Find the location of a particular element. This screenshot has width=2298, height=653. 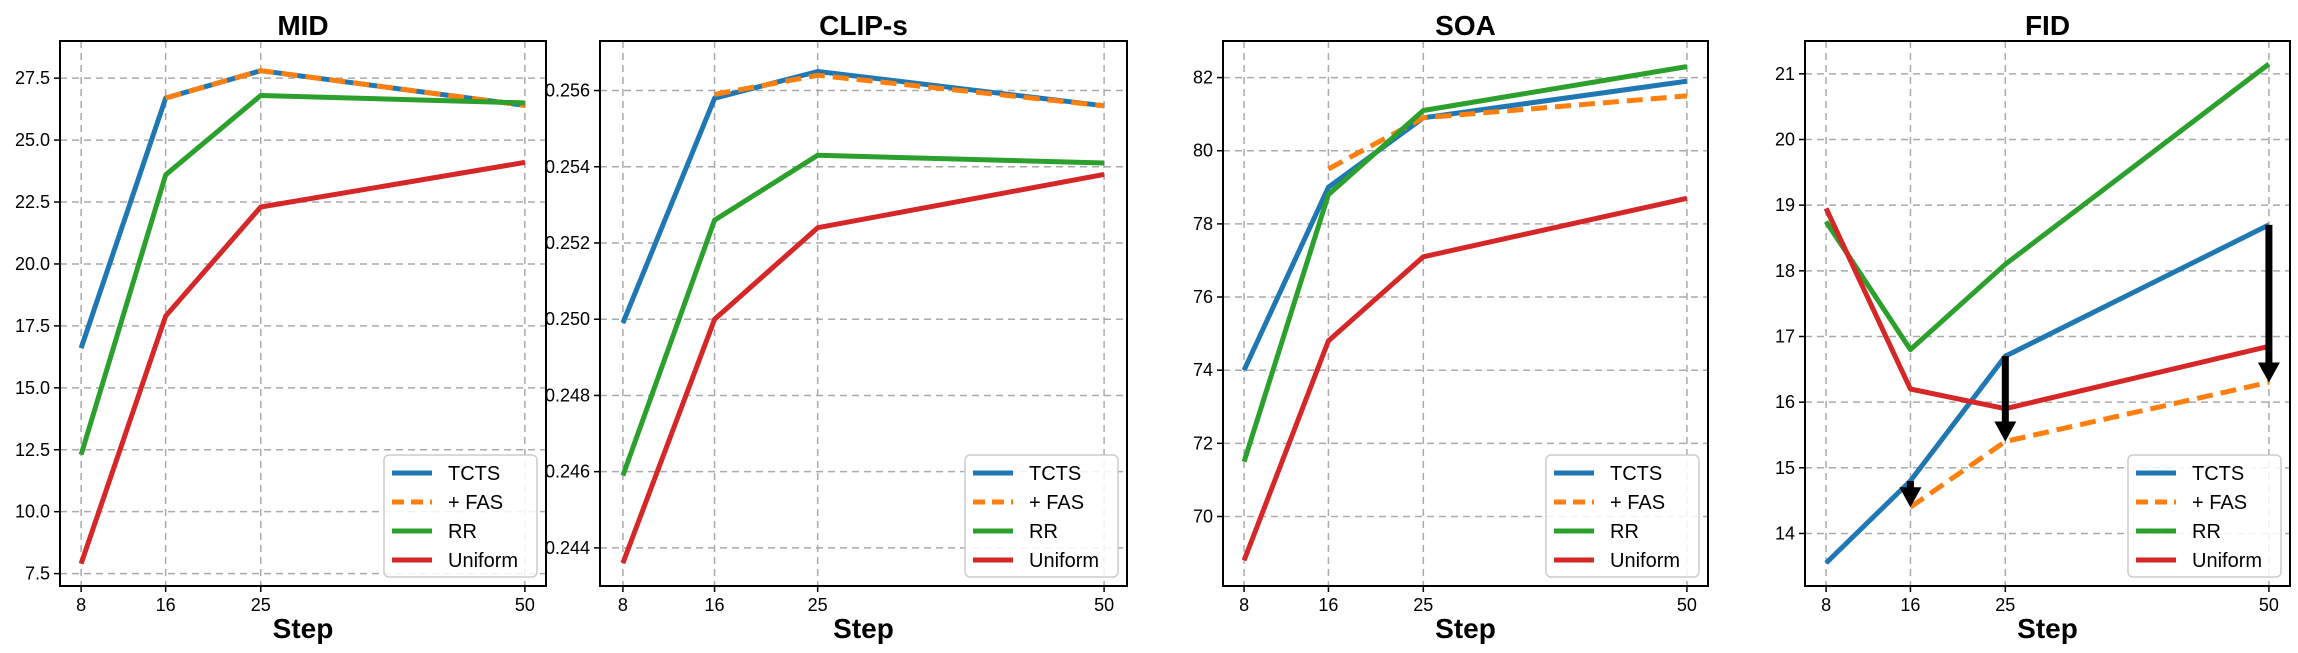

y-tick-label: 20.0 is located at coordinates (32, 264).